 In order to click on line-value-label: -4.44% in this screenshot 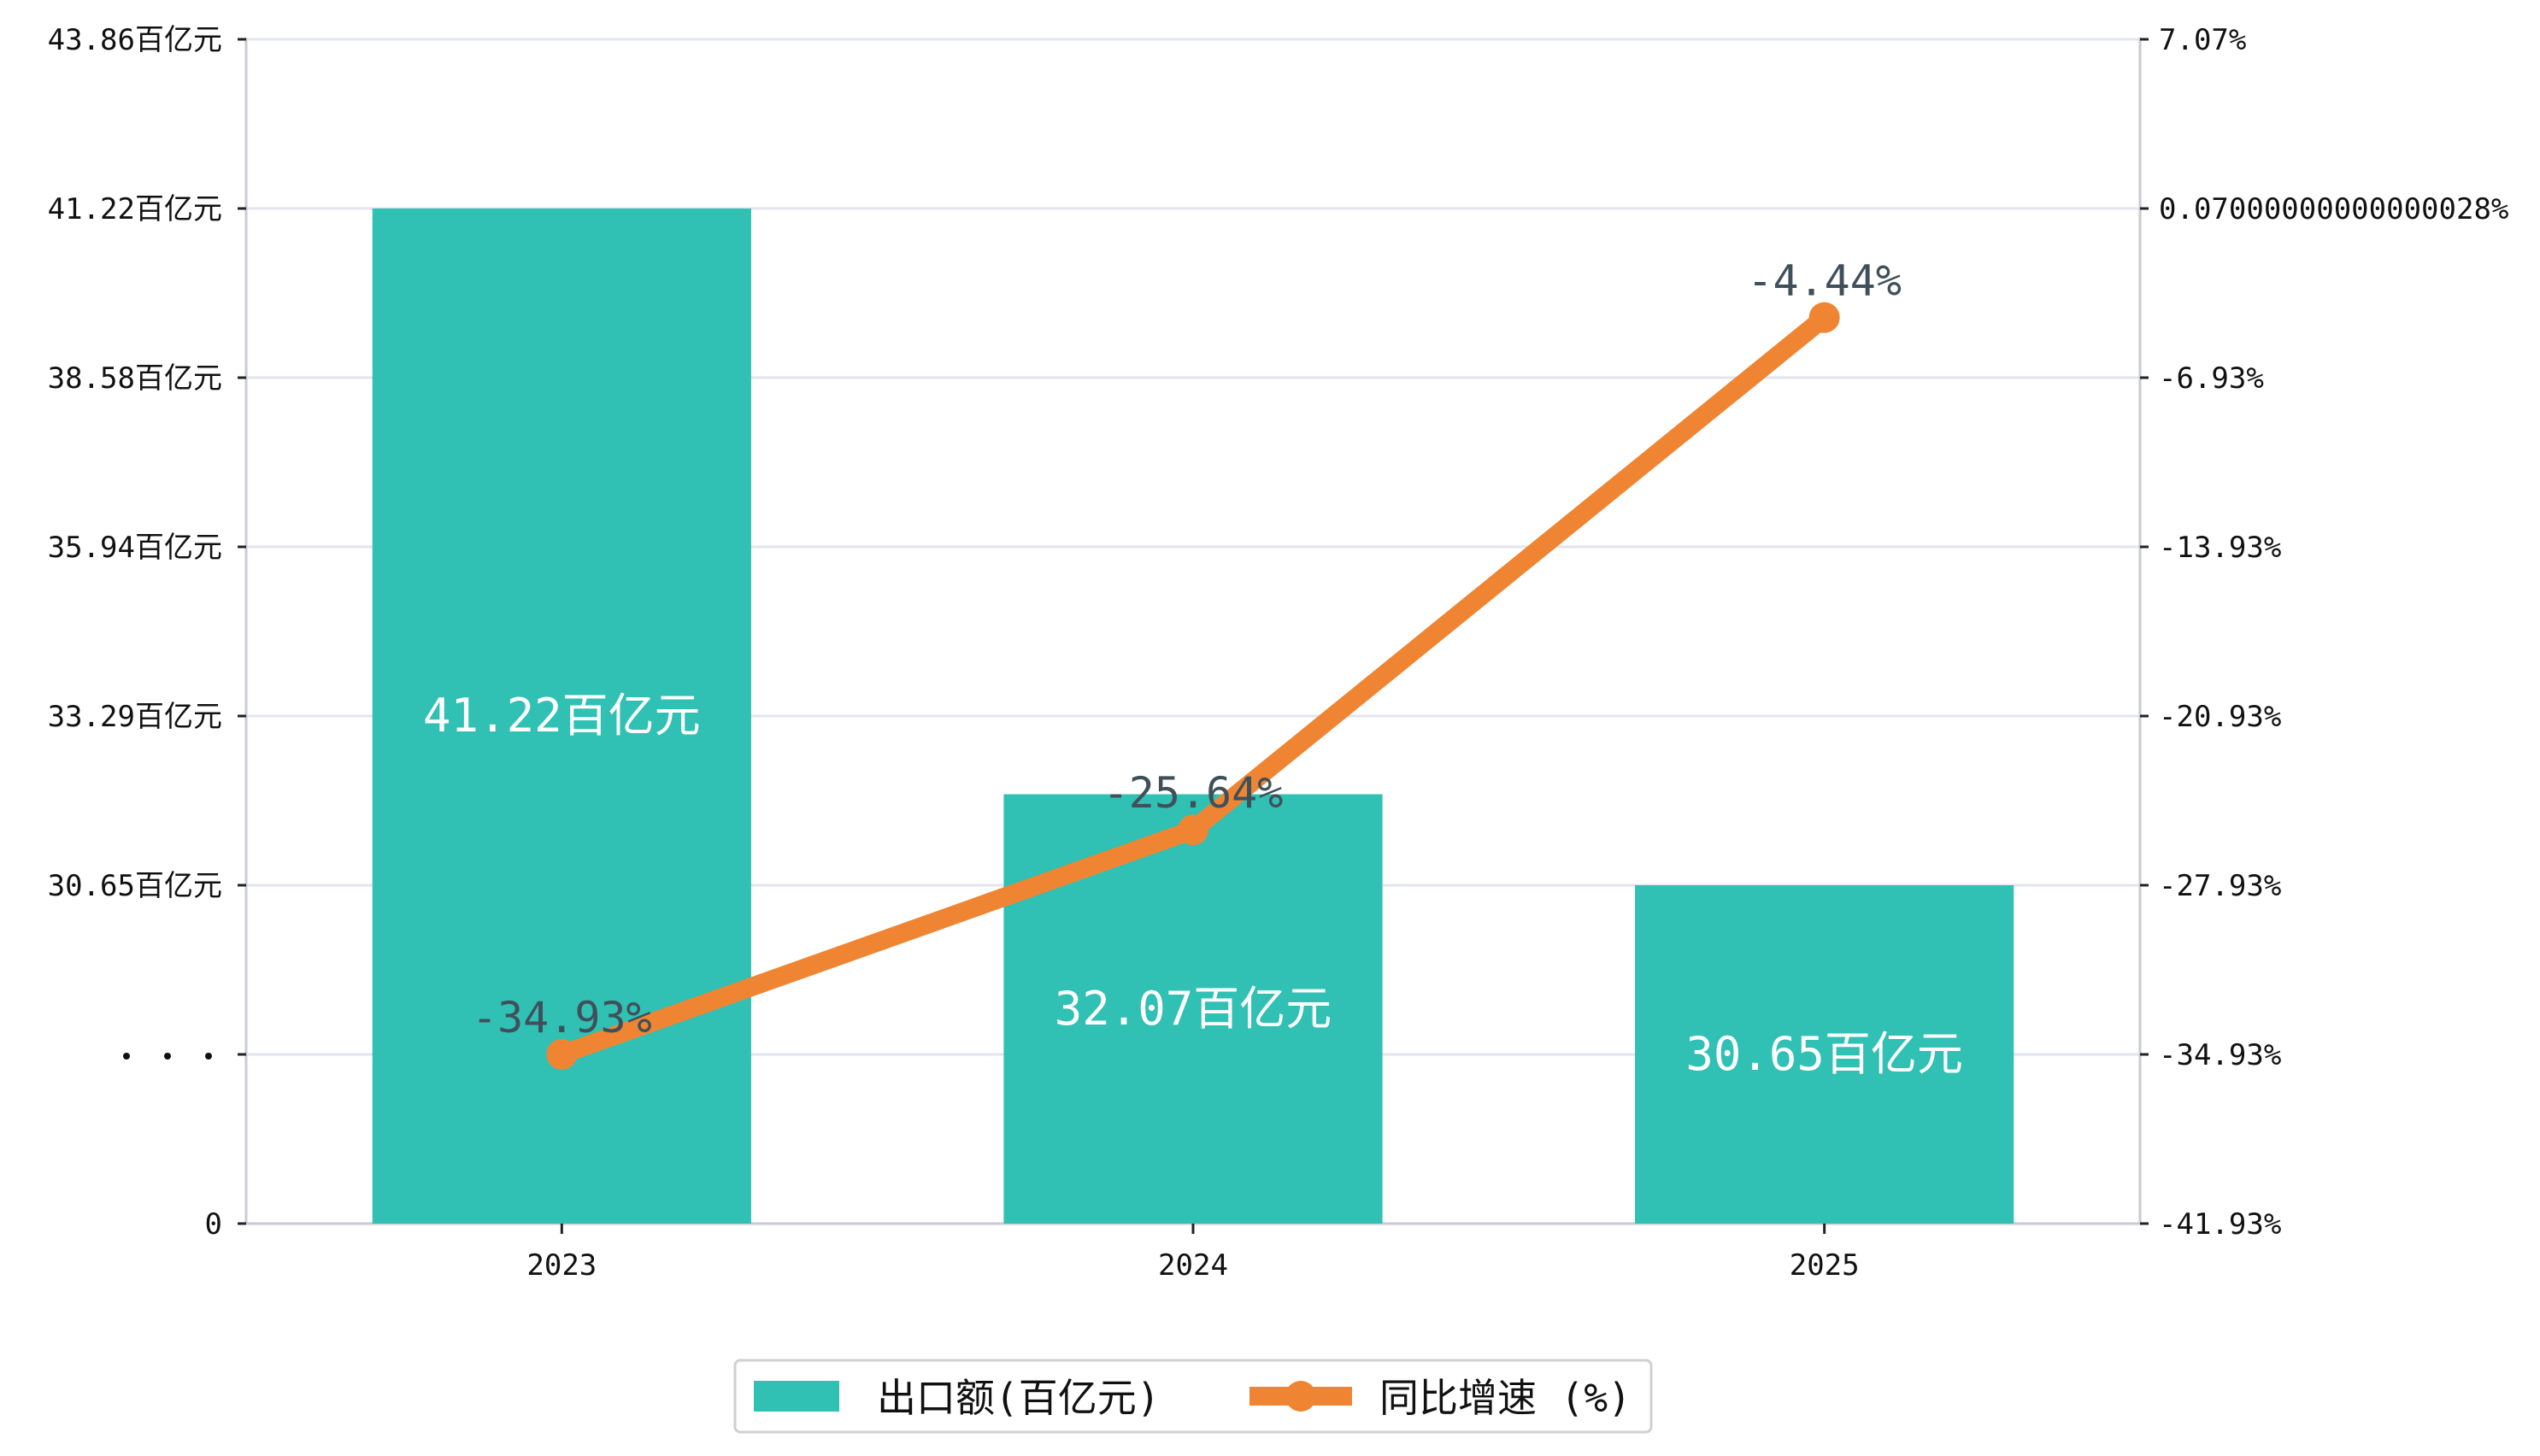, I will do `click(1825, 281)`.